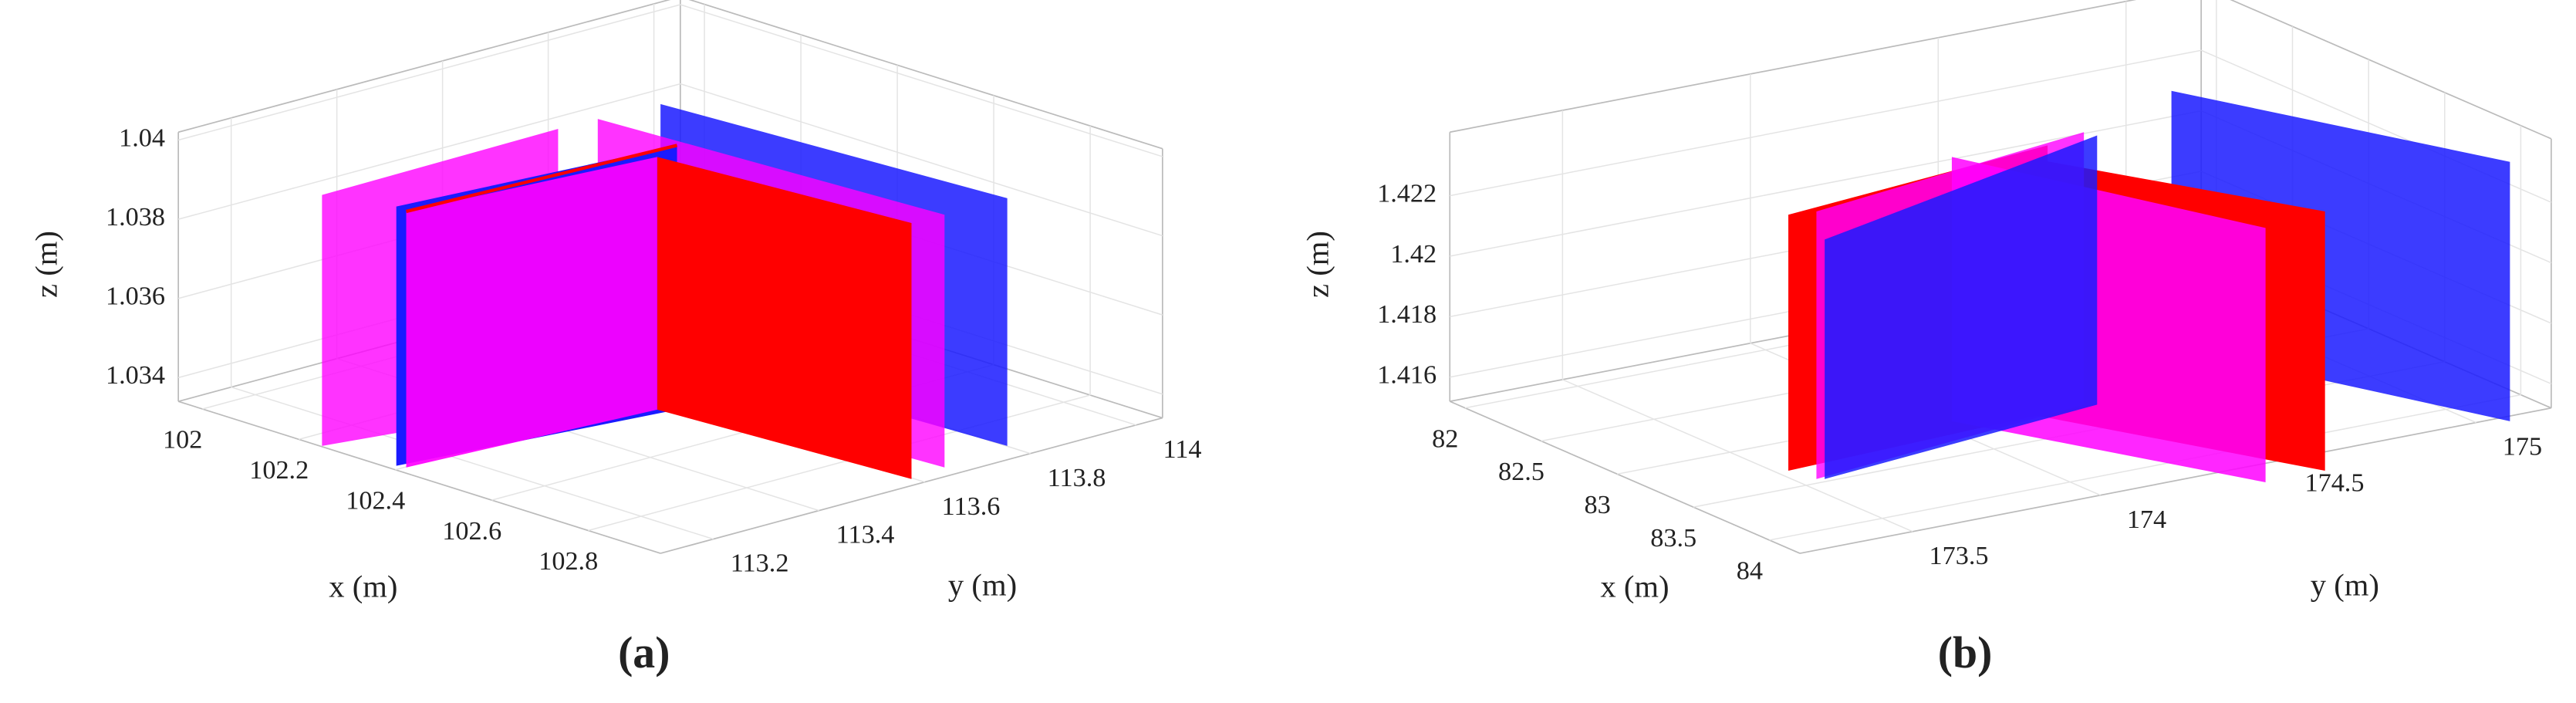 The width and height of the screenshot is (2576, 703). Describe the element at coordinates (182, 440) in the screenshot. I see `x-tick-label: 102` at that location.